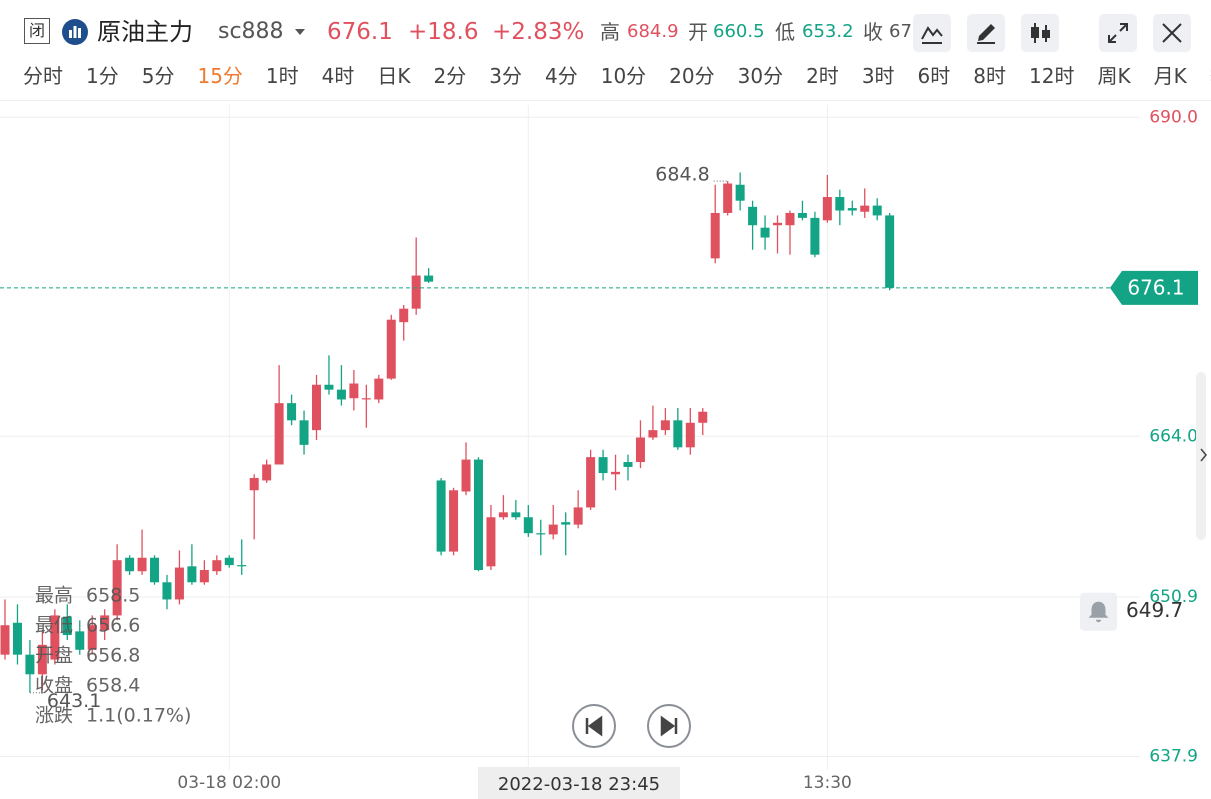  What do you see at coordinates (282, 76) in the screenshot?
I see `period-tab: 1时` at bounding box center [282, 76].